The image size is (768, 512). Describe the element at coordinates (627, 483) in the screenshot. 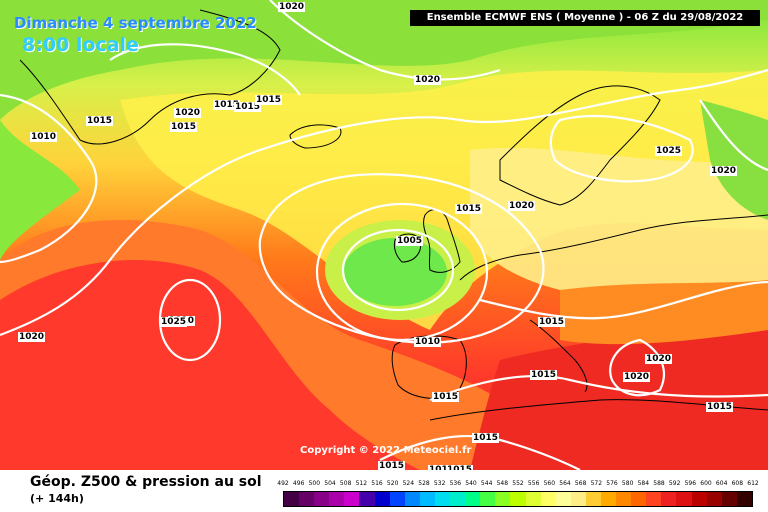

I see `legend-tick-label: 580` at that location.